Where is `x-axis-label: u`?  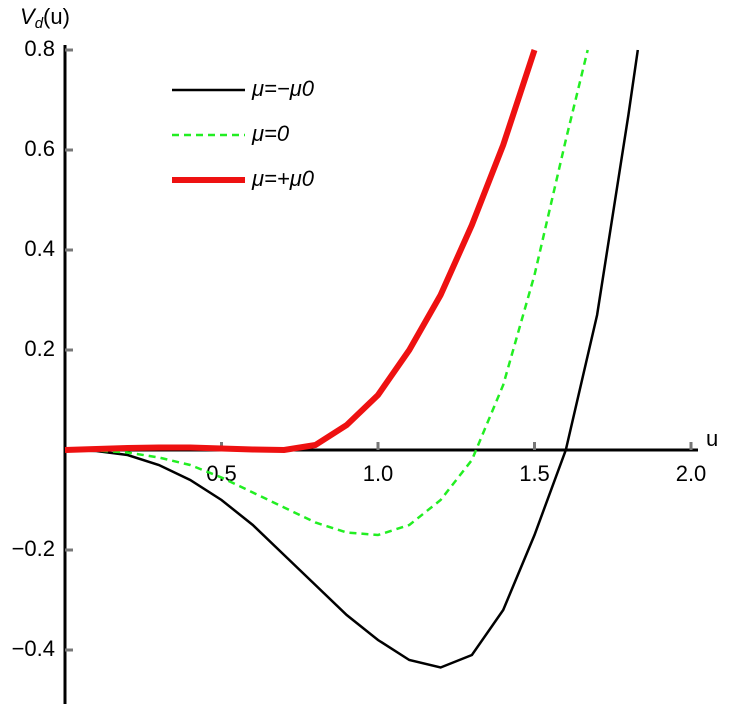
x-axis-label: u is located at coordinates (712, 438).